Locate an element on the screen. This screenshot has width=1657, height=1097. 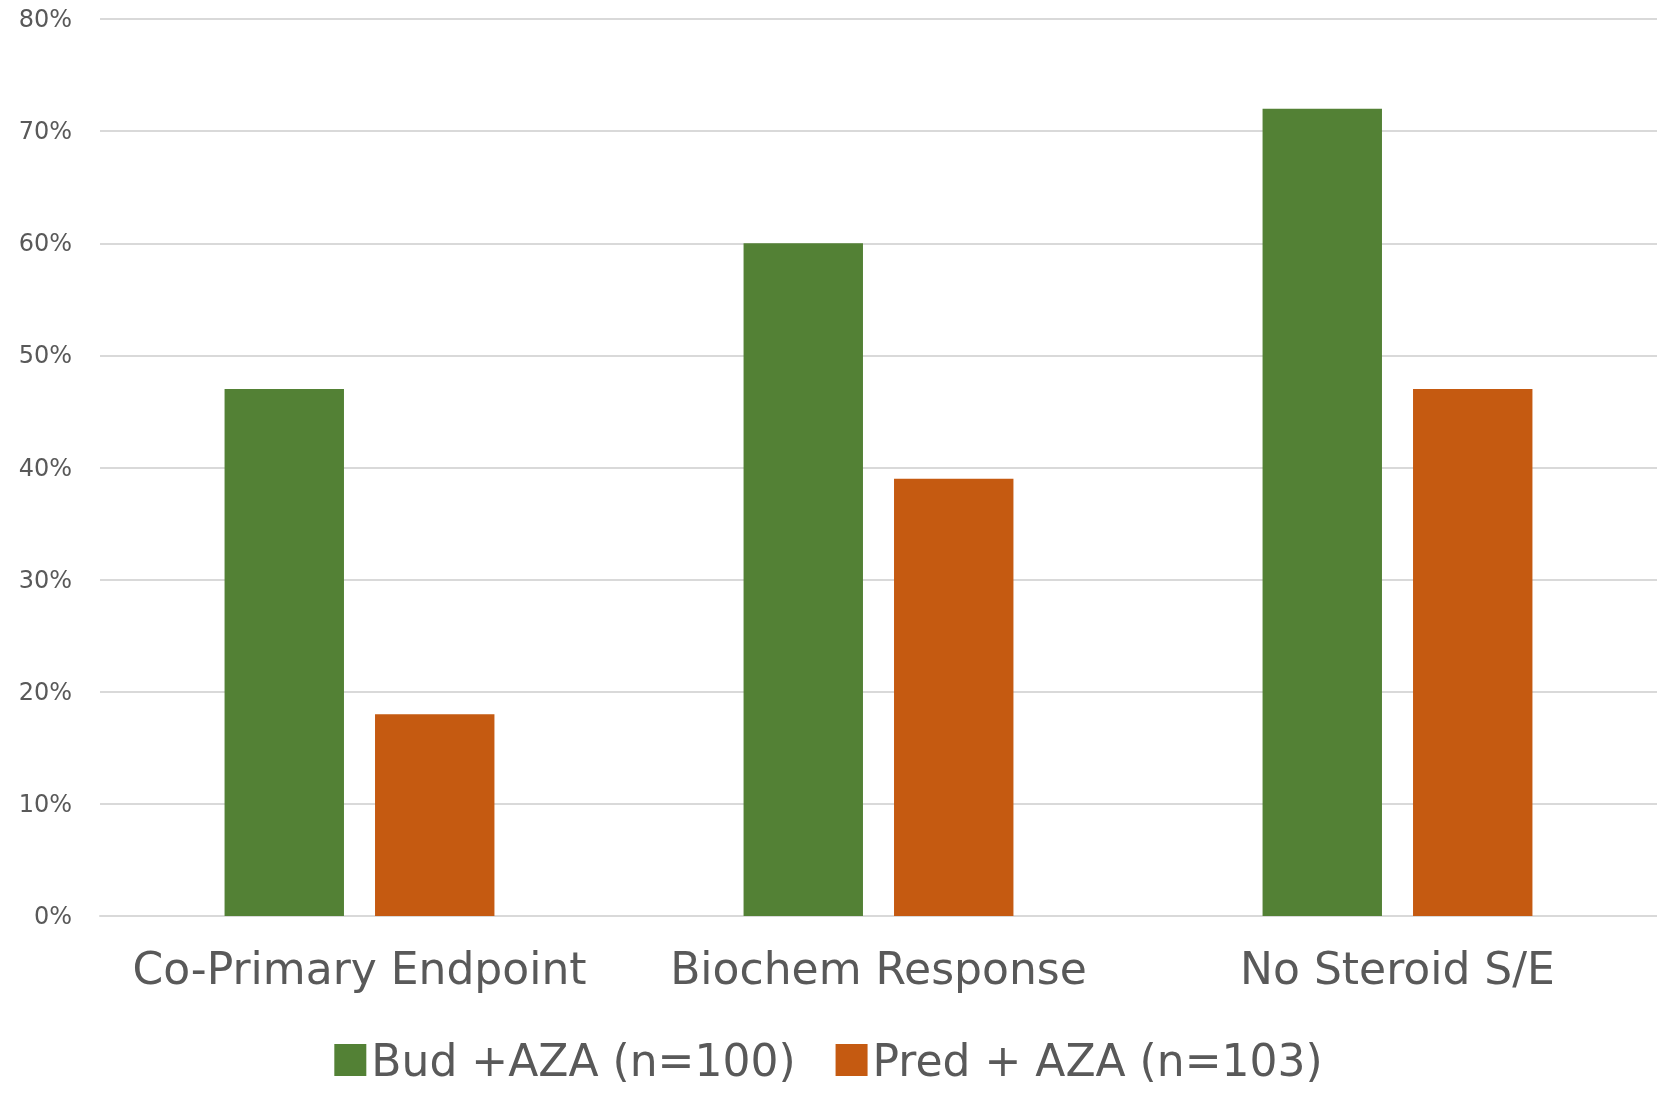
legend-label: Pred + AZA (n=103) is located at coordinates (1097, 1060).